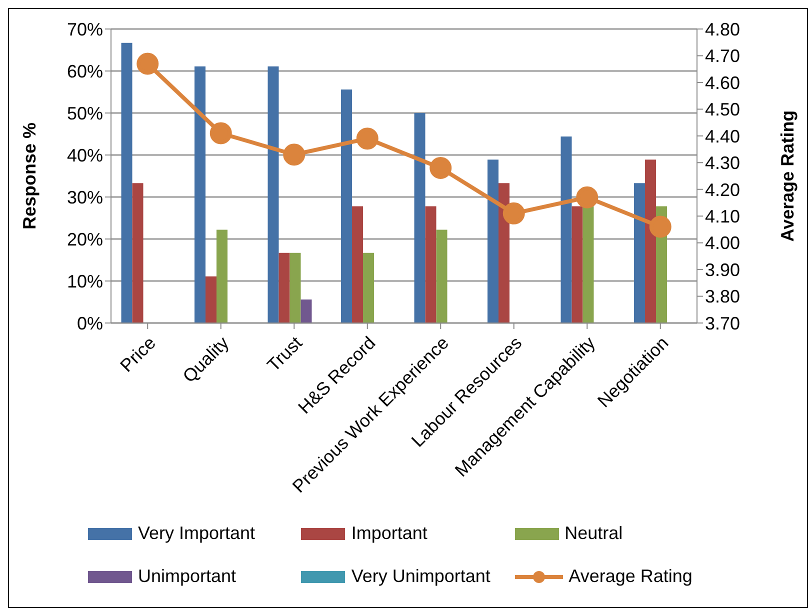  Describe the element at coordinates (84, 113) in the screenshot. I see `y-tick-label: 50%` at that location.